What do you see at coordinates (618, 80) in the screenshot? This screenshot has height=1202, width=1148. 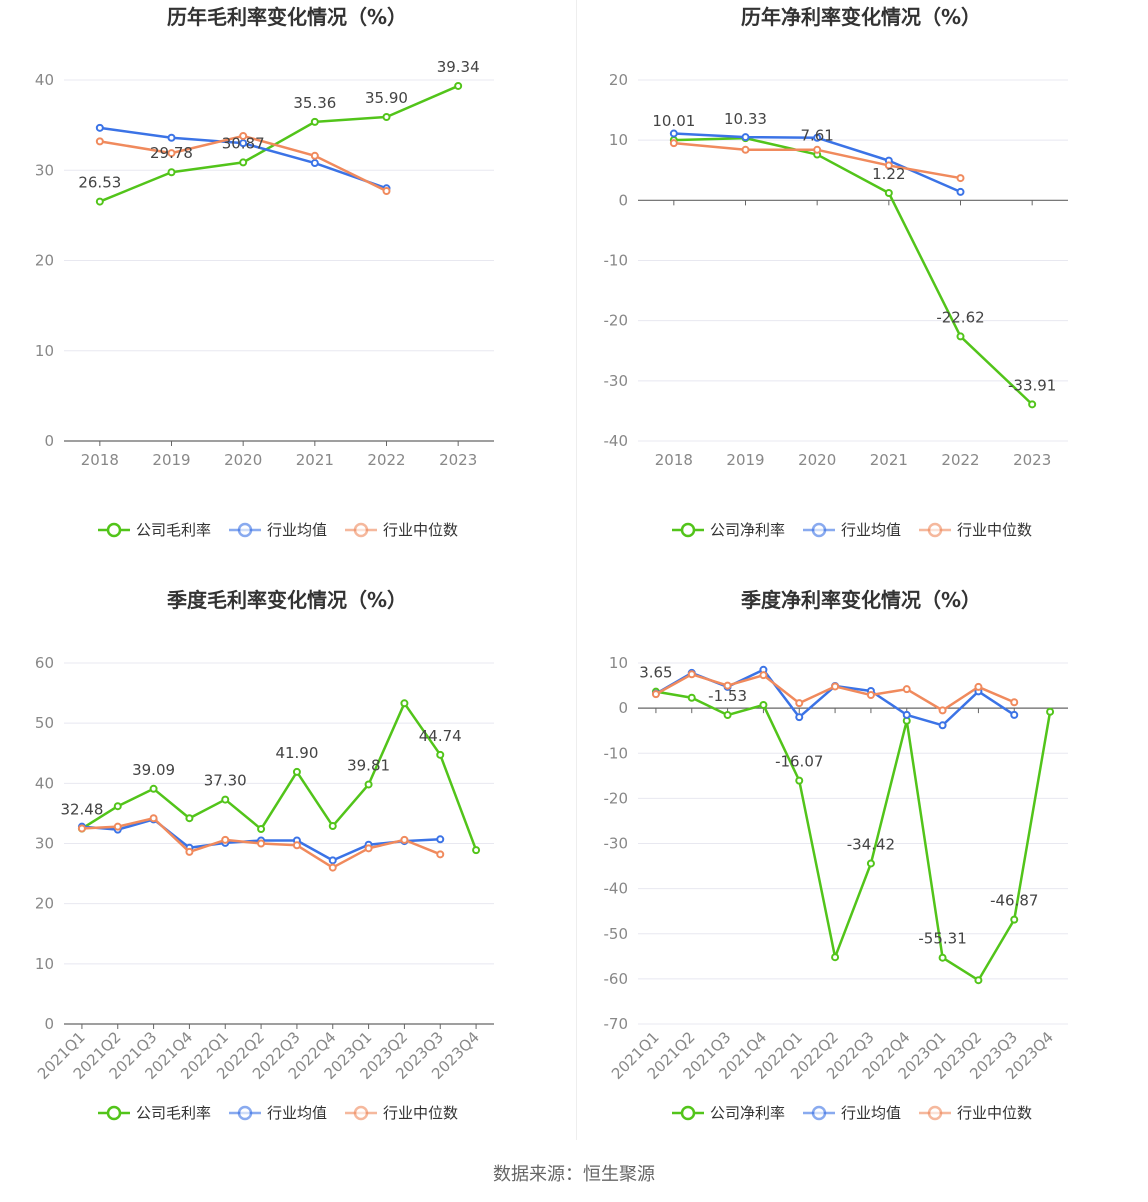 I see `y-tick-label: 20` at bounding box center [618, 80].